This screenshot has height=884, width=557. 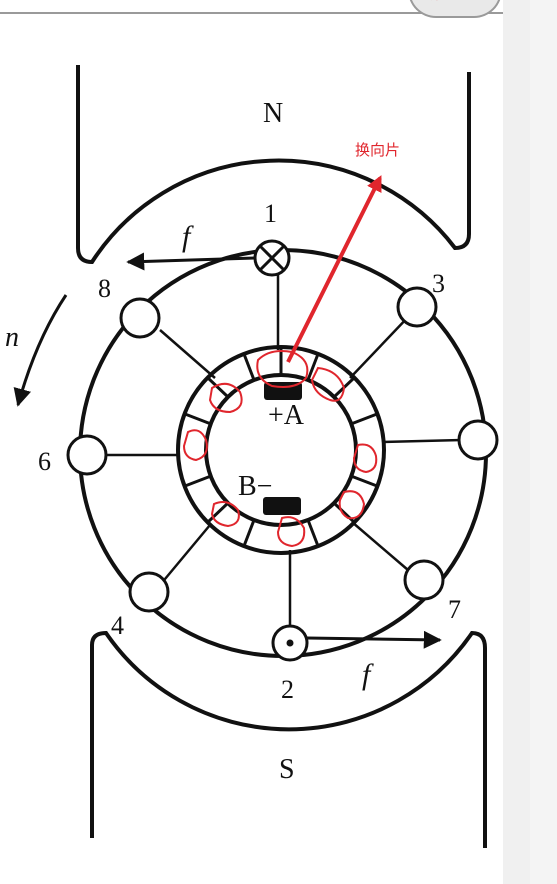 What do you see at coordinates (255, 486) in the screenshot?
I see `brush-b-label: B−` at bounding box center [255, 486].